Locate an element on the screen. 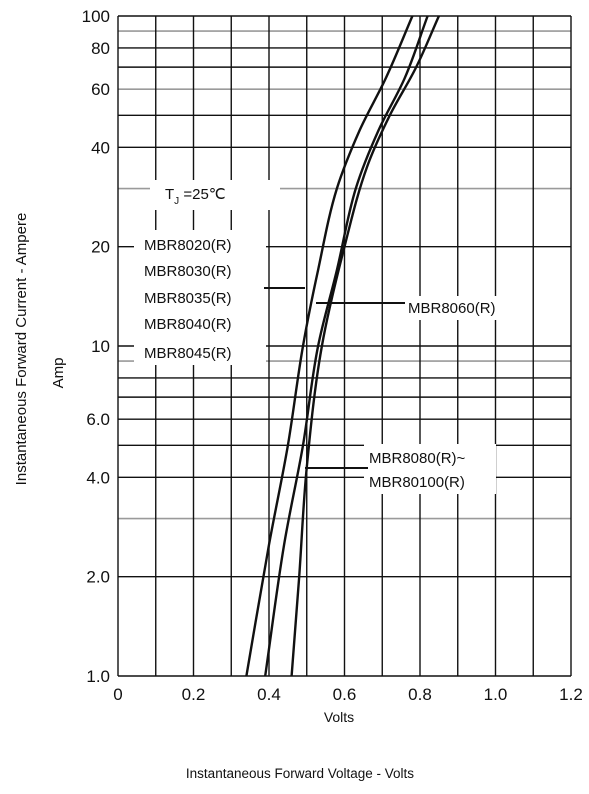 Image resolution: width=589 pixels, height=794 pixels. x-axis-title: Volts is located at coordinates (339, 717).